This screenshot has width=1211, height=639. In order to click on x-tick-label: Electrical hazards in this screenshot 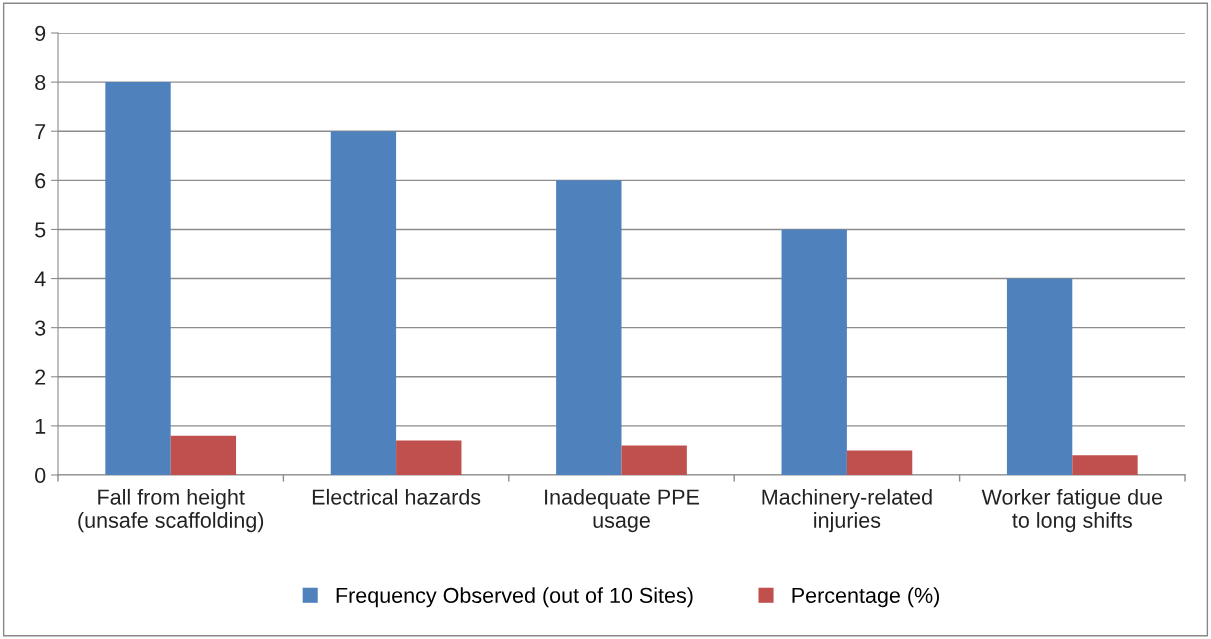, I will do `click(396, 496)`.